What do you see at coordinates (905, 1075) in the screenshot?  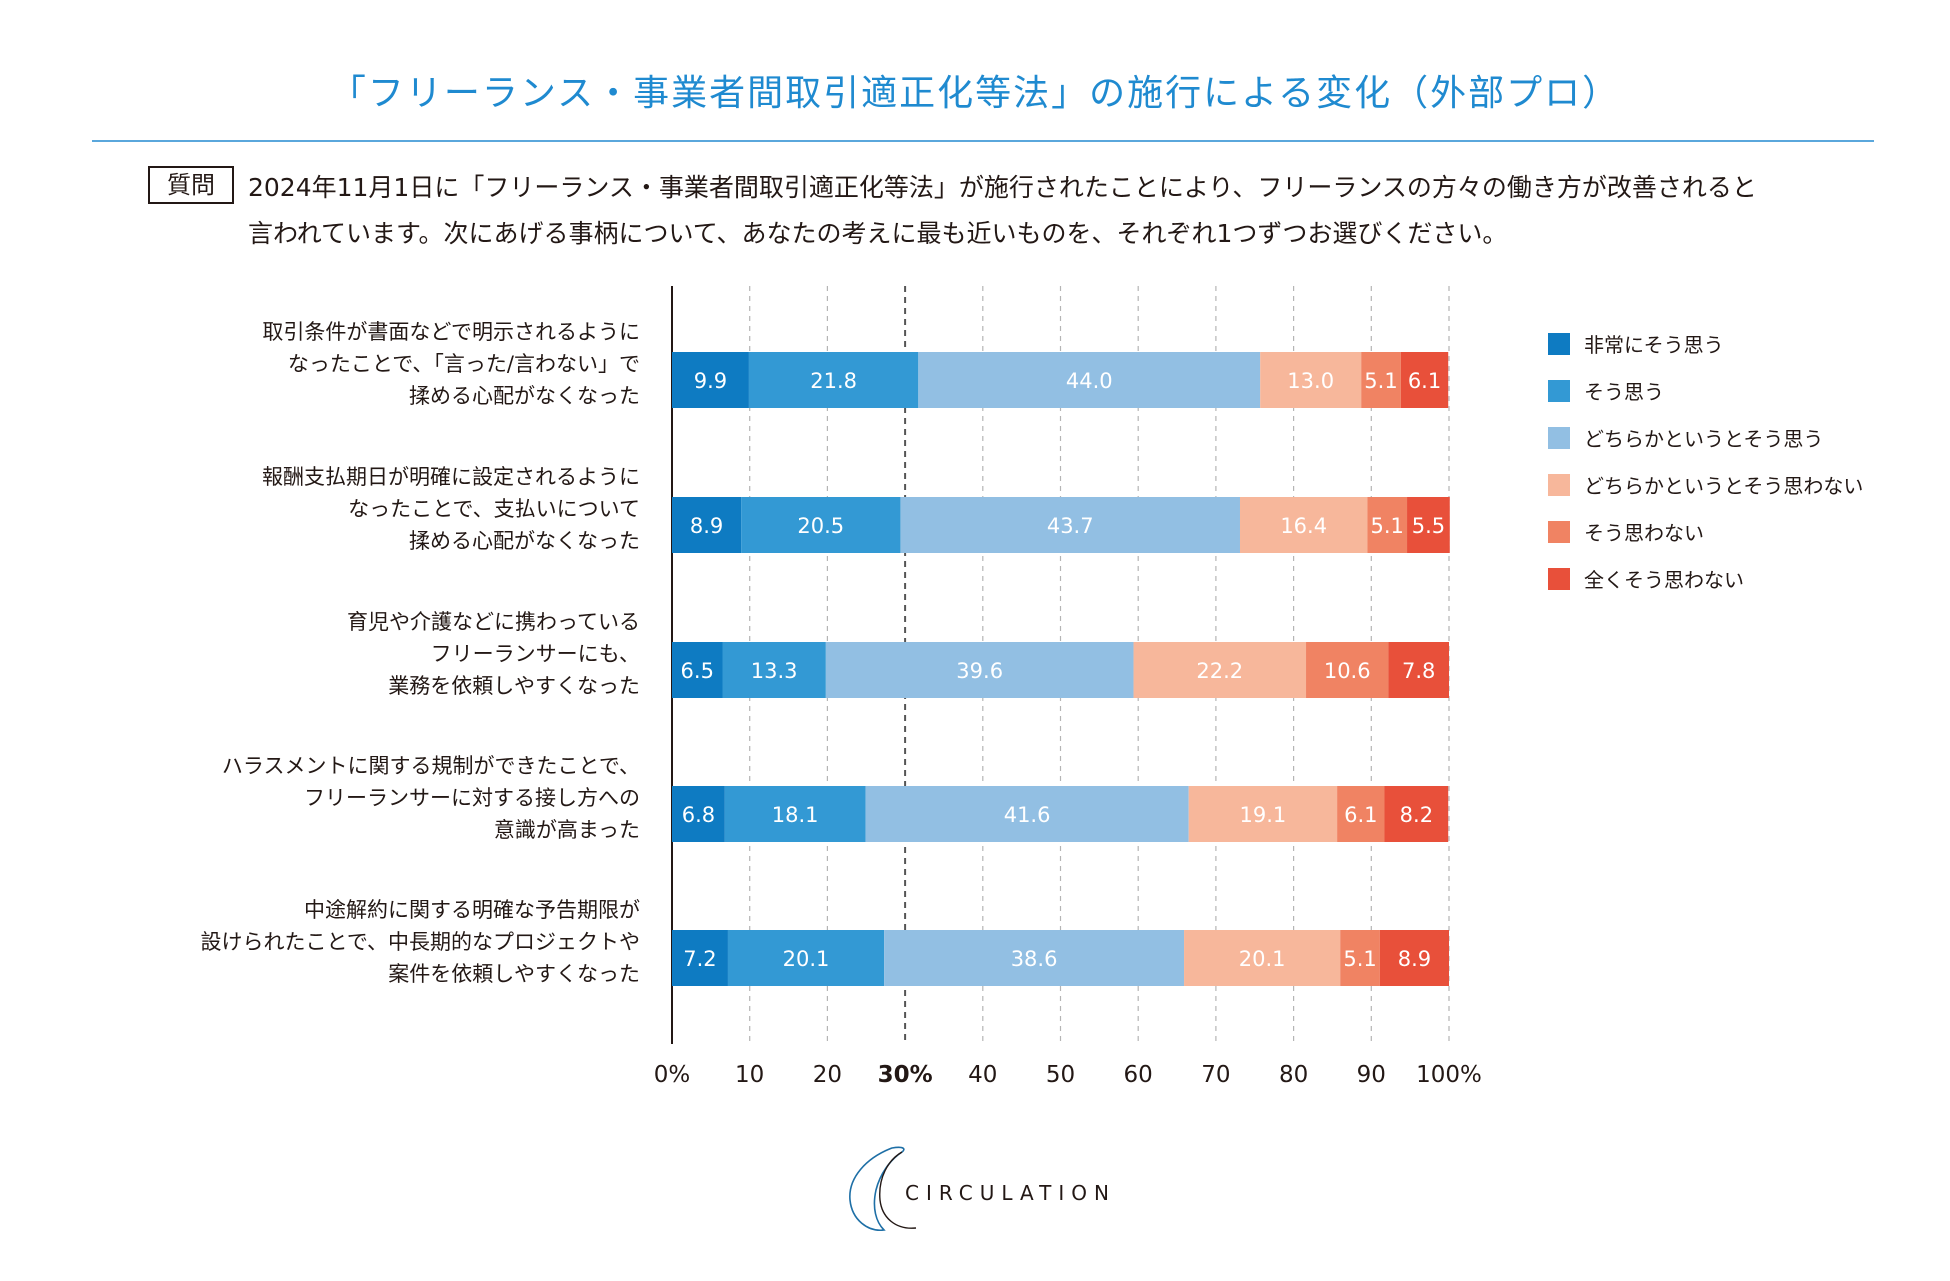 I see `x-tick-label: 30%` at bounding box center [905, 1075].